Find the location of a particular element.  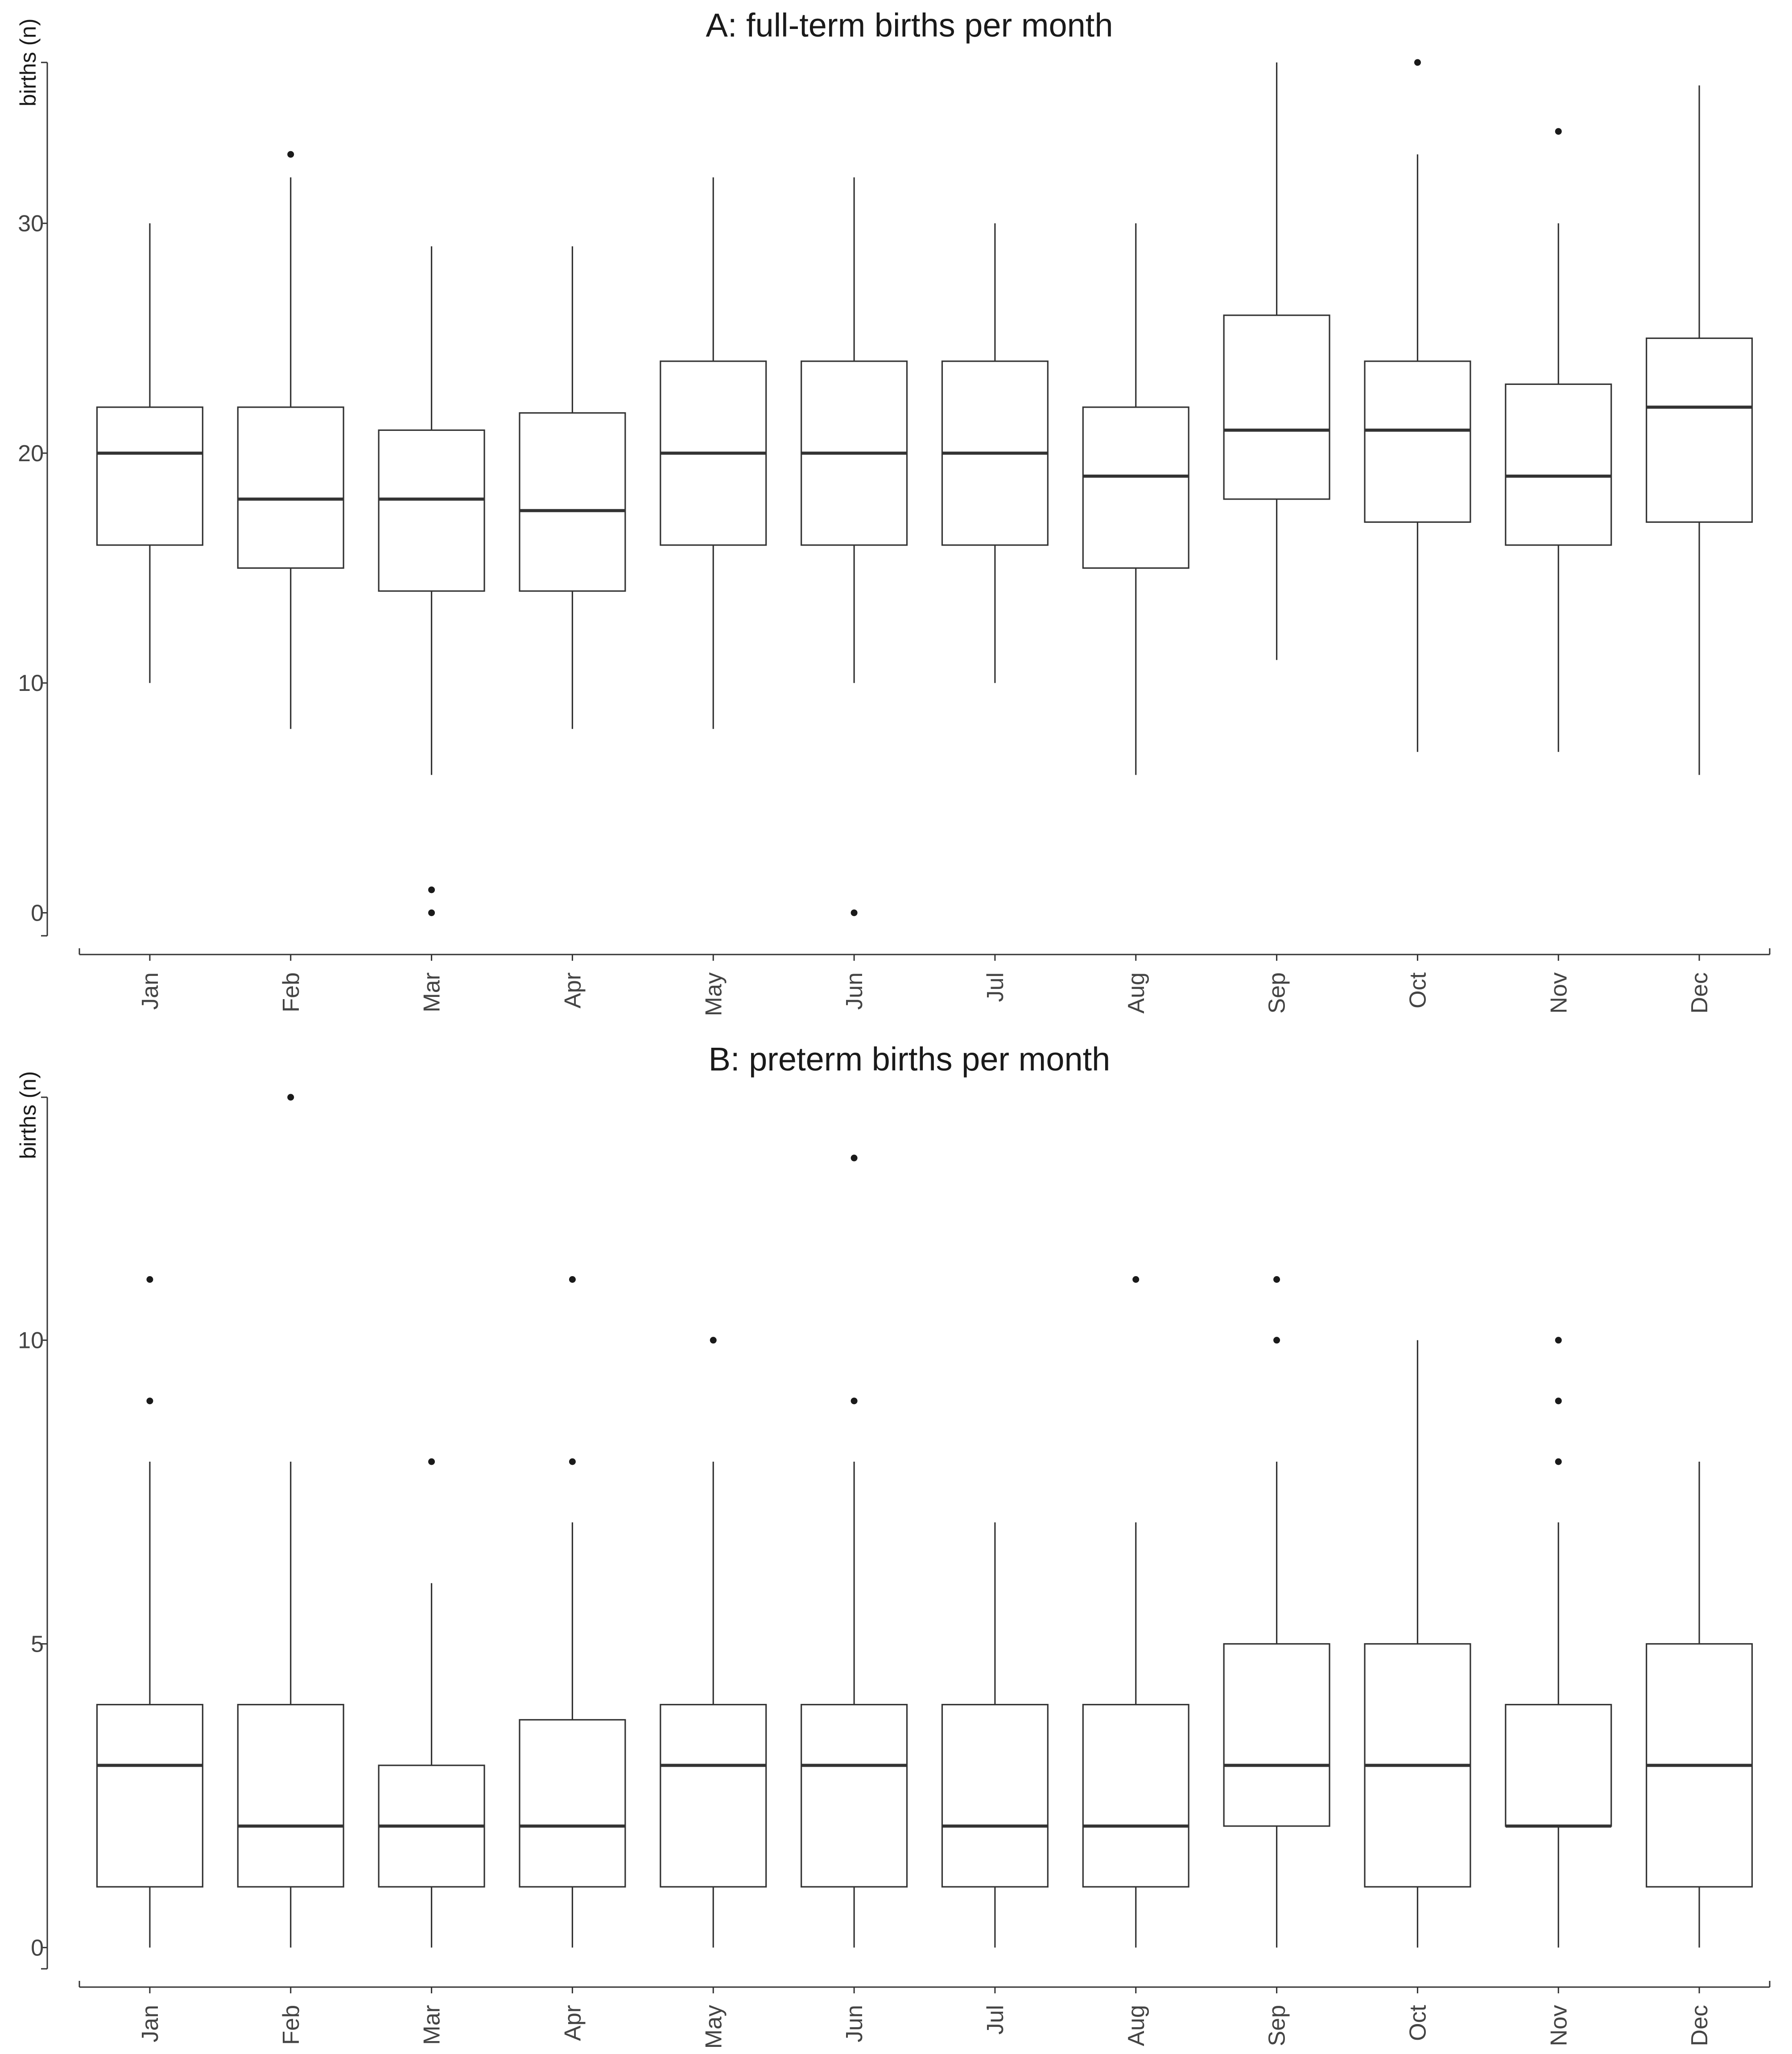

panel-b-box-jan is located at coordinates (149, 1612).